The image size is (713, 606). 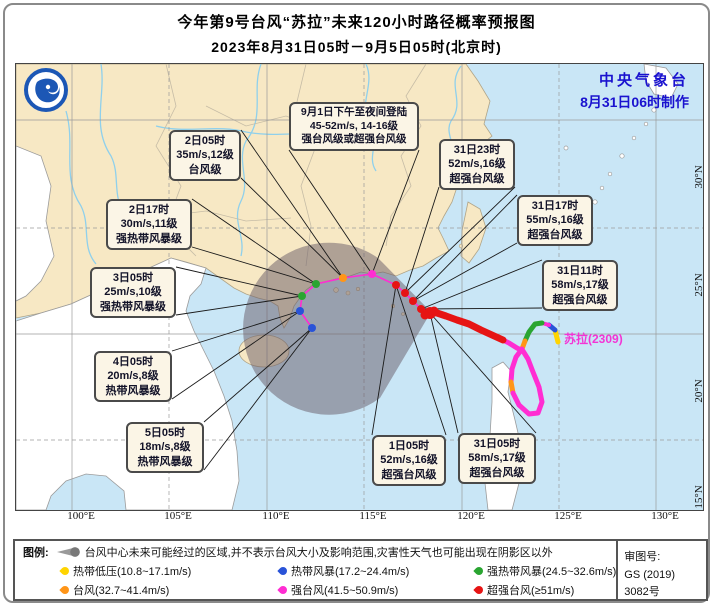 What do you see at coordinates (699, 497) in the screenshot?
I see `lat-tick-label: 15°N` at bounding box center [699, 497].